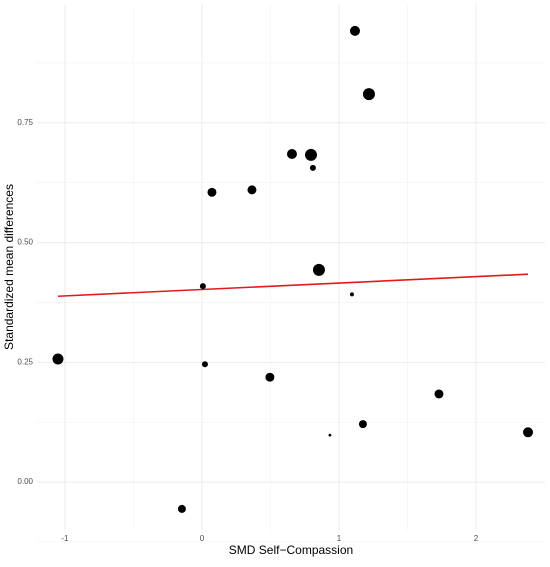 The height and width of the screenshot is (567, 550). What do you see at coordinates (291, 550) in the screenshot?
I see `x-axis-label: SMD Self−Compassion` at bounding box center [291, 550].